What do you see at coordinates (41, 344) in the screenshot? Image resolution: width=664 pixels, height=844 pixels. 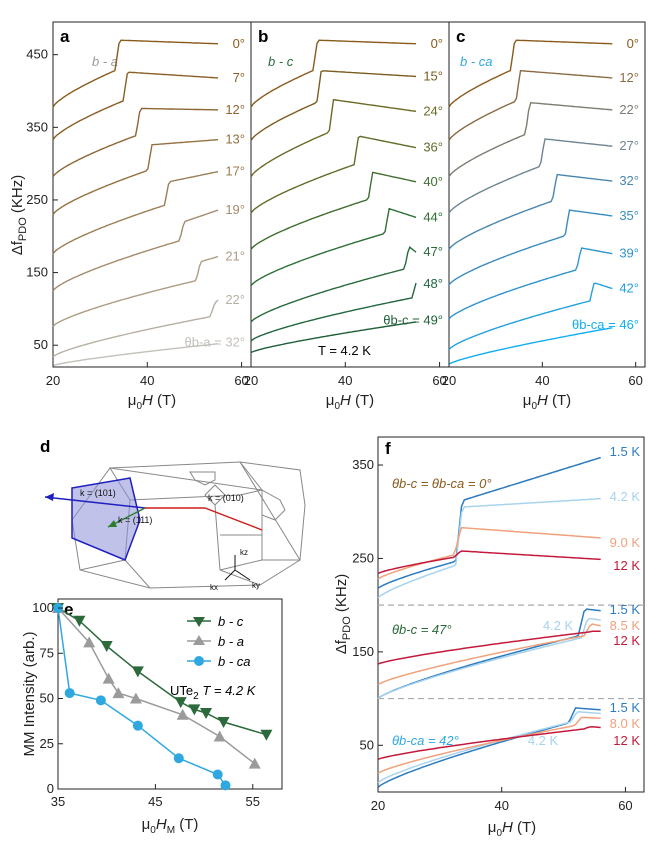 I see `y-tick-label-50: 50` at bounding box center [41, 344].